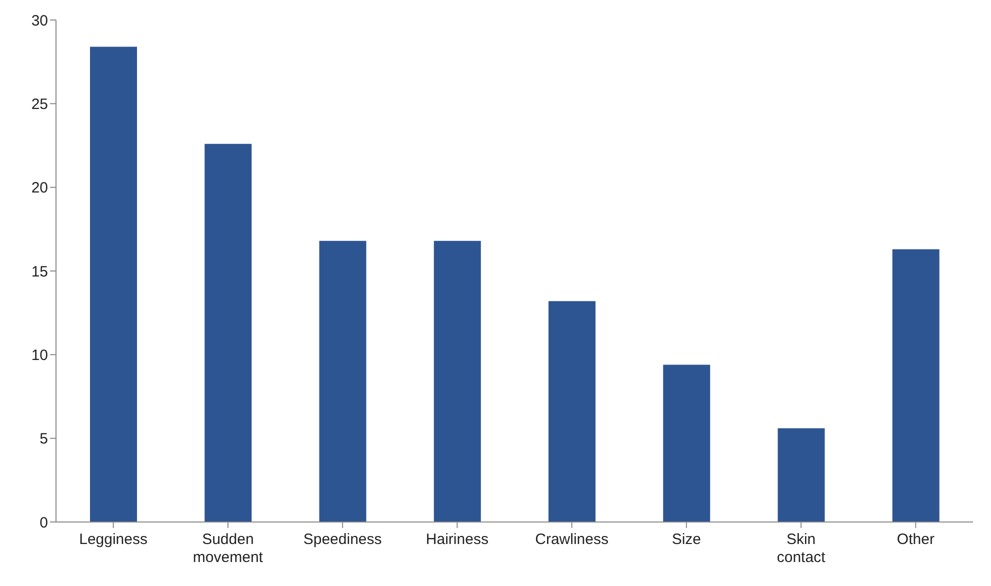 Image resolution: width=991 pixels, height=586 pixels. Describe the element at coordinates (44, 523) in the screenshot. I see `y-tick-label: 0` at that location.